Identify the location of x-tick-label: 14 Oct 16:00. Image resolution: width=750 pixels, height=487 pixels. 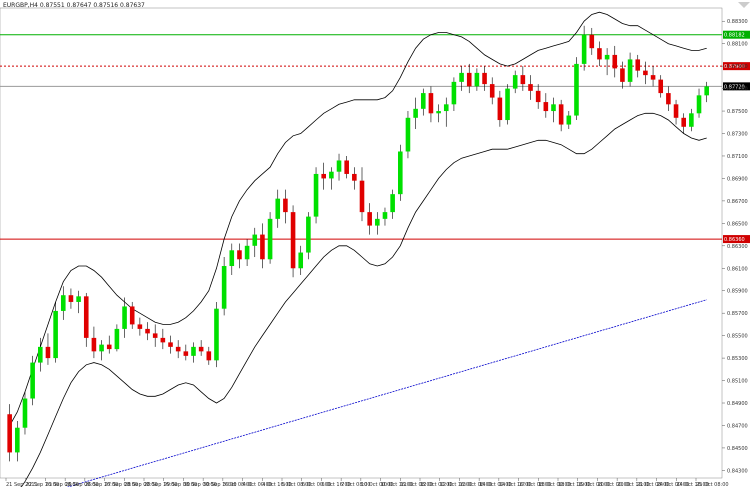
(515, 484).